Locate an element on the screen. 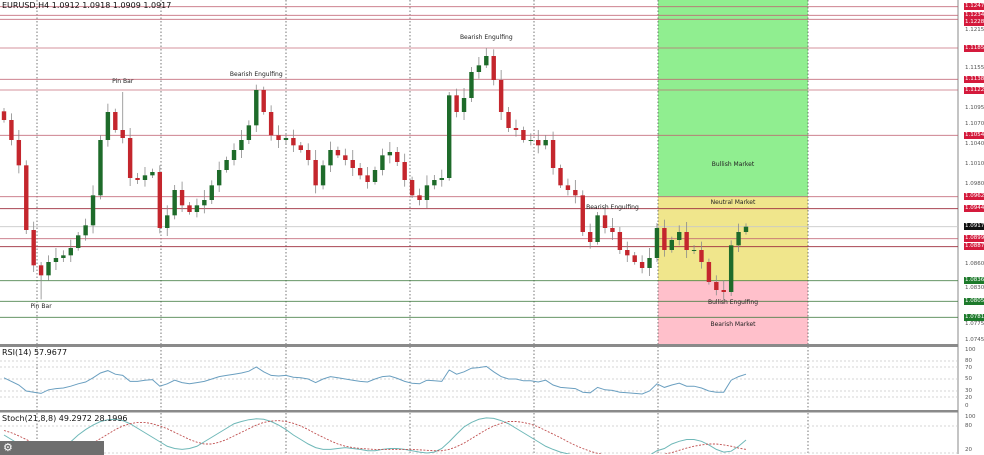 This screenshot has width=984, height=455. symbol-info: EURUSD,H4 1.0912 1.0918 1.0909 1.0917 is located at coordinates (87, 5).